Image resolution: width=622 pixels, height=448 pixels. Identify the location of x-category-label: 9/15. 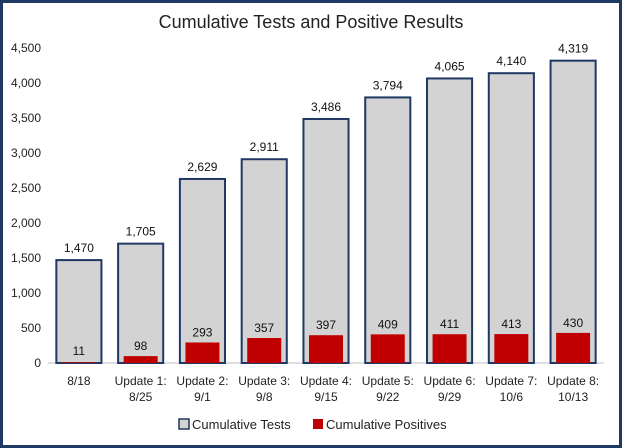
(326, 397).